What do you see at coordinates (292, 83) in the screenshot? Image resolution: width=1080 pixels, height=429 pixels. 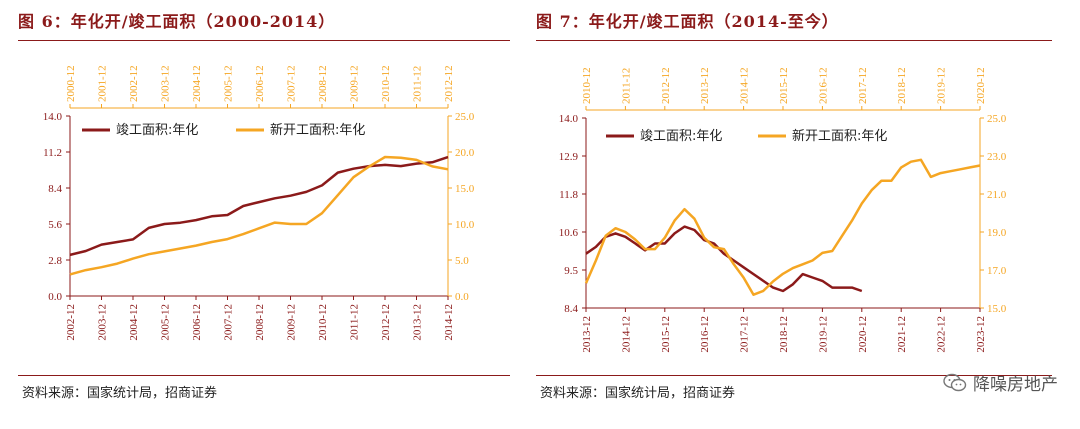 I see `top-category-label: 2007-12` at bounding box center [292, 83].